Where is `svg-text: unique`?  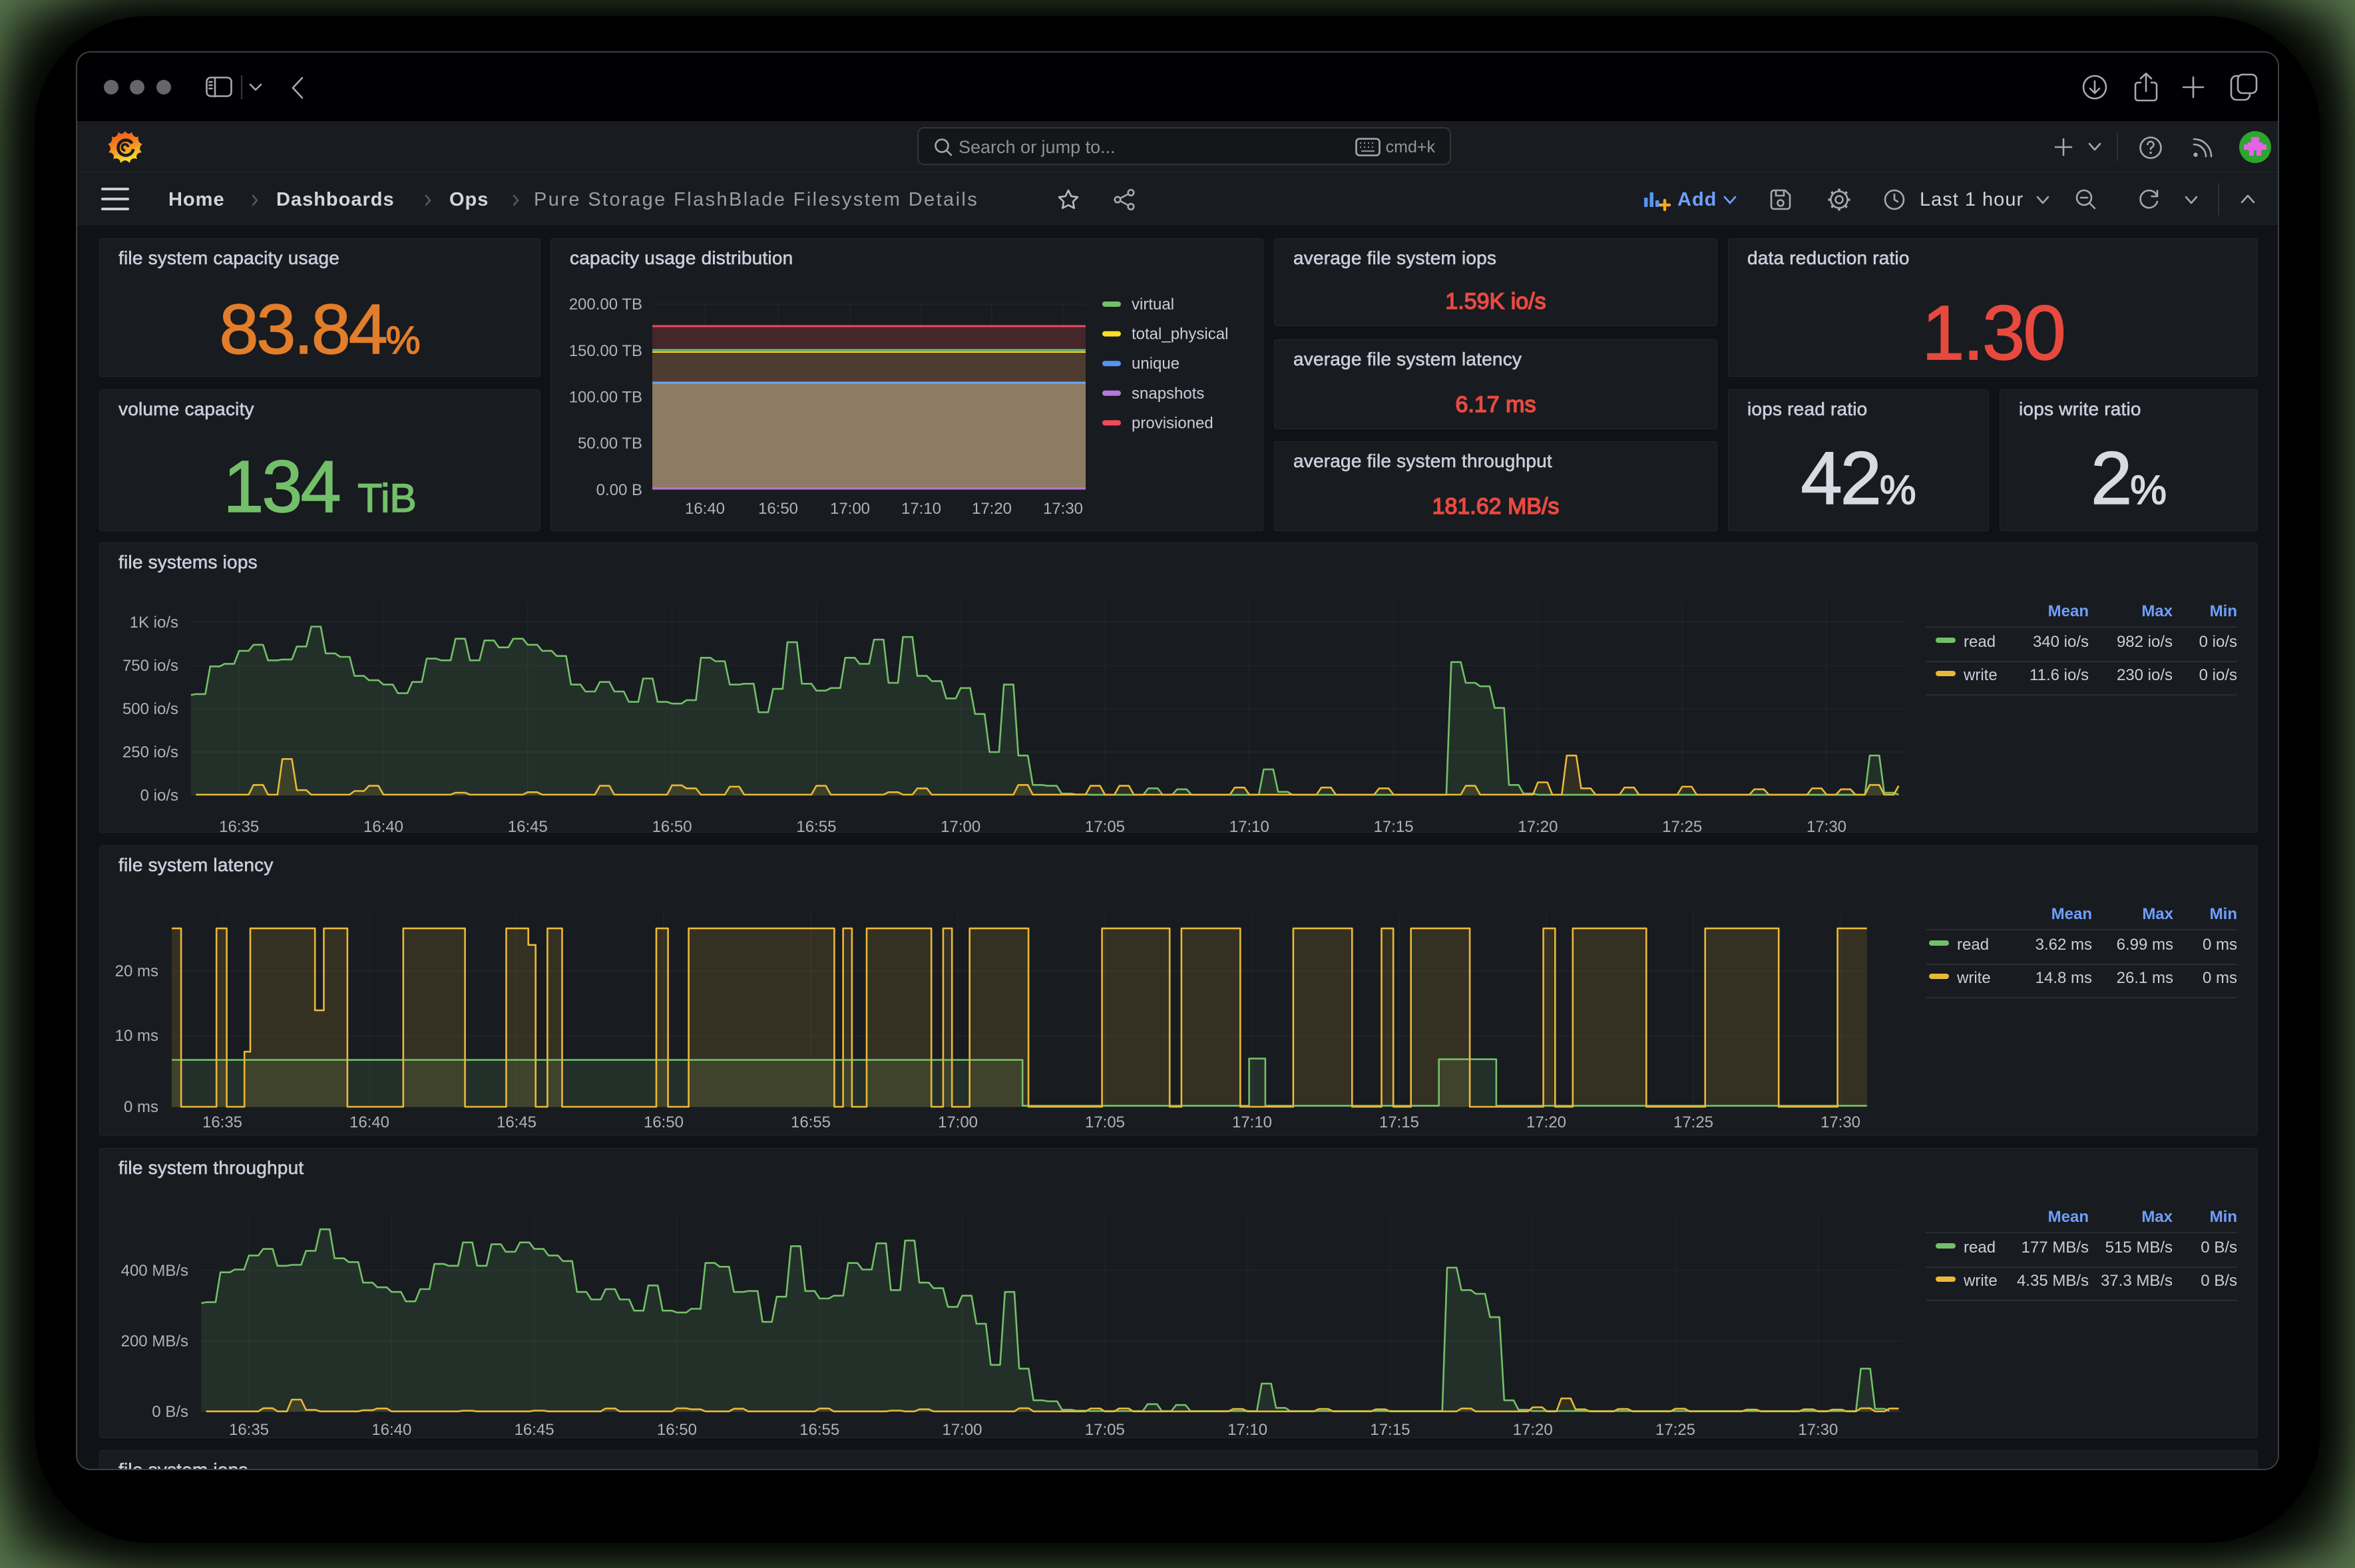
svg-text: unique is located at coordinates (1155, 364).